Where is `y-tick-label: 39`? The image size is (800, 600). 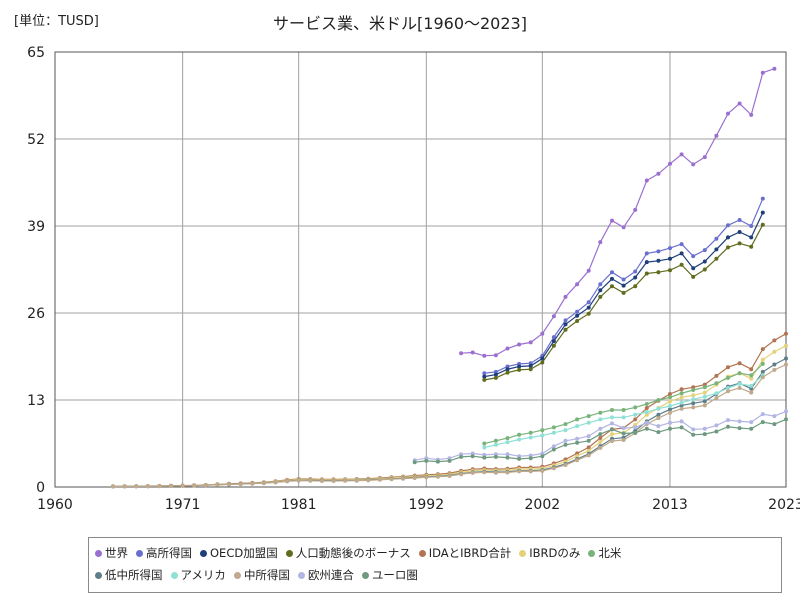
y-tick-label: 39 is located at coordinates (36, 227).